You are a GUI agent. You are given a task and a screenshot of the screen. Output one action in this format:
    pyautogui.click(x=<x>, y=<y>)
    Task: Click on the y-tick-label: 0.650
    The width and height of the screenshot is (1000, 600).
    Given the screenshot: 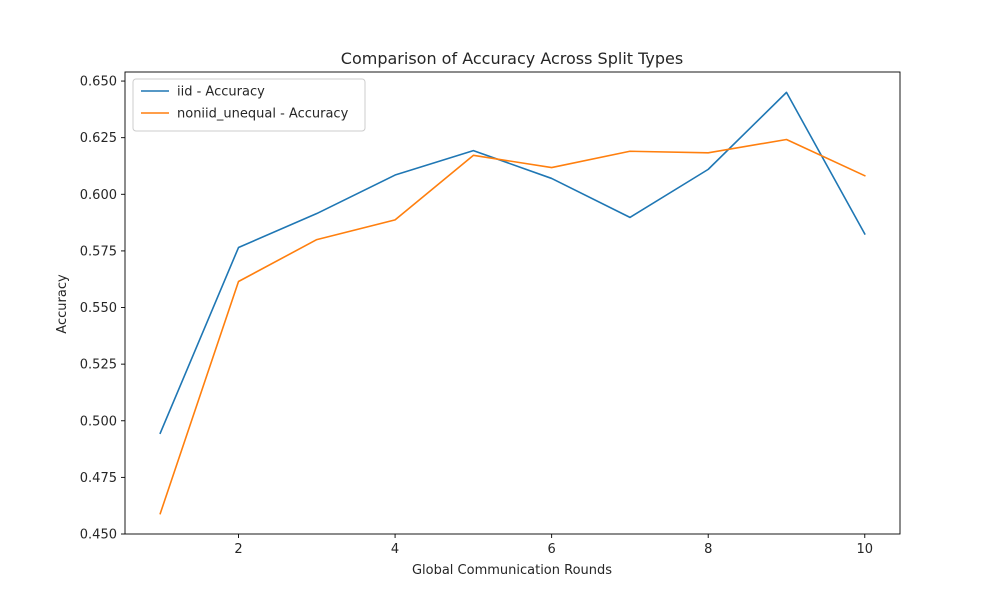 What is the action you would take?
    pyautogui.click(x=98, y=82)
    